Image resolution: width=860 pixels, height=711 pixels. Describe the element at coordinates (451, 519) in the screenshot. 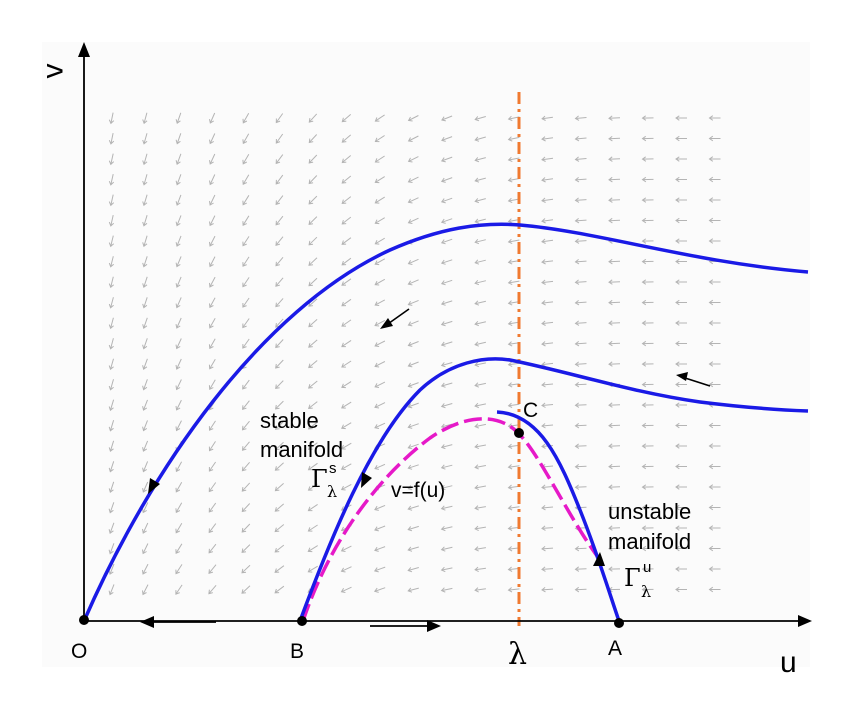

I see `nullcline-curve` at that location.